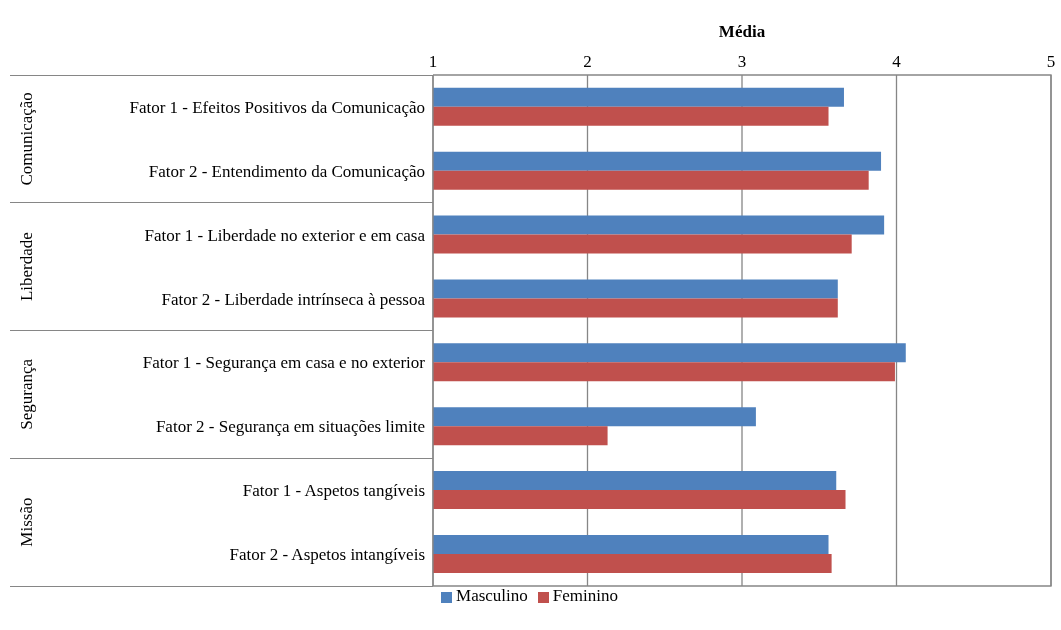 The height and width of the screenshot is (630, 1061). Describe the element at coordinates (26, 394) in the screenshot. I see `text: Segurança` at that location.